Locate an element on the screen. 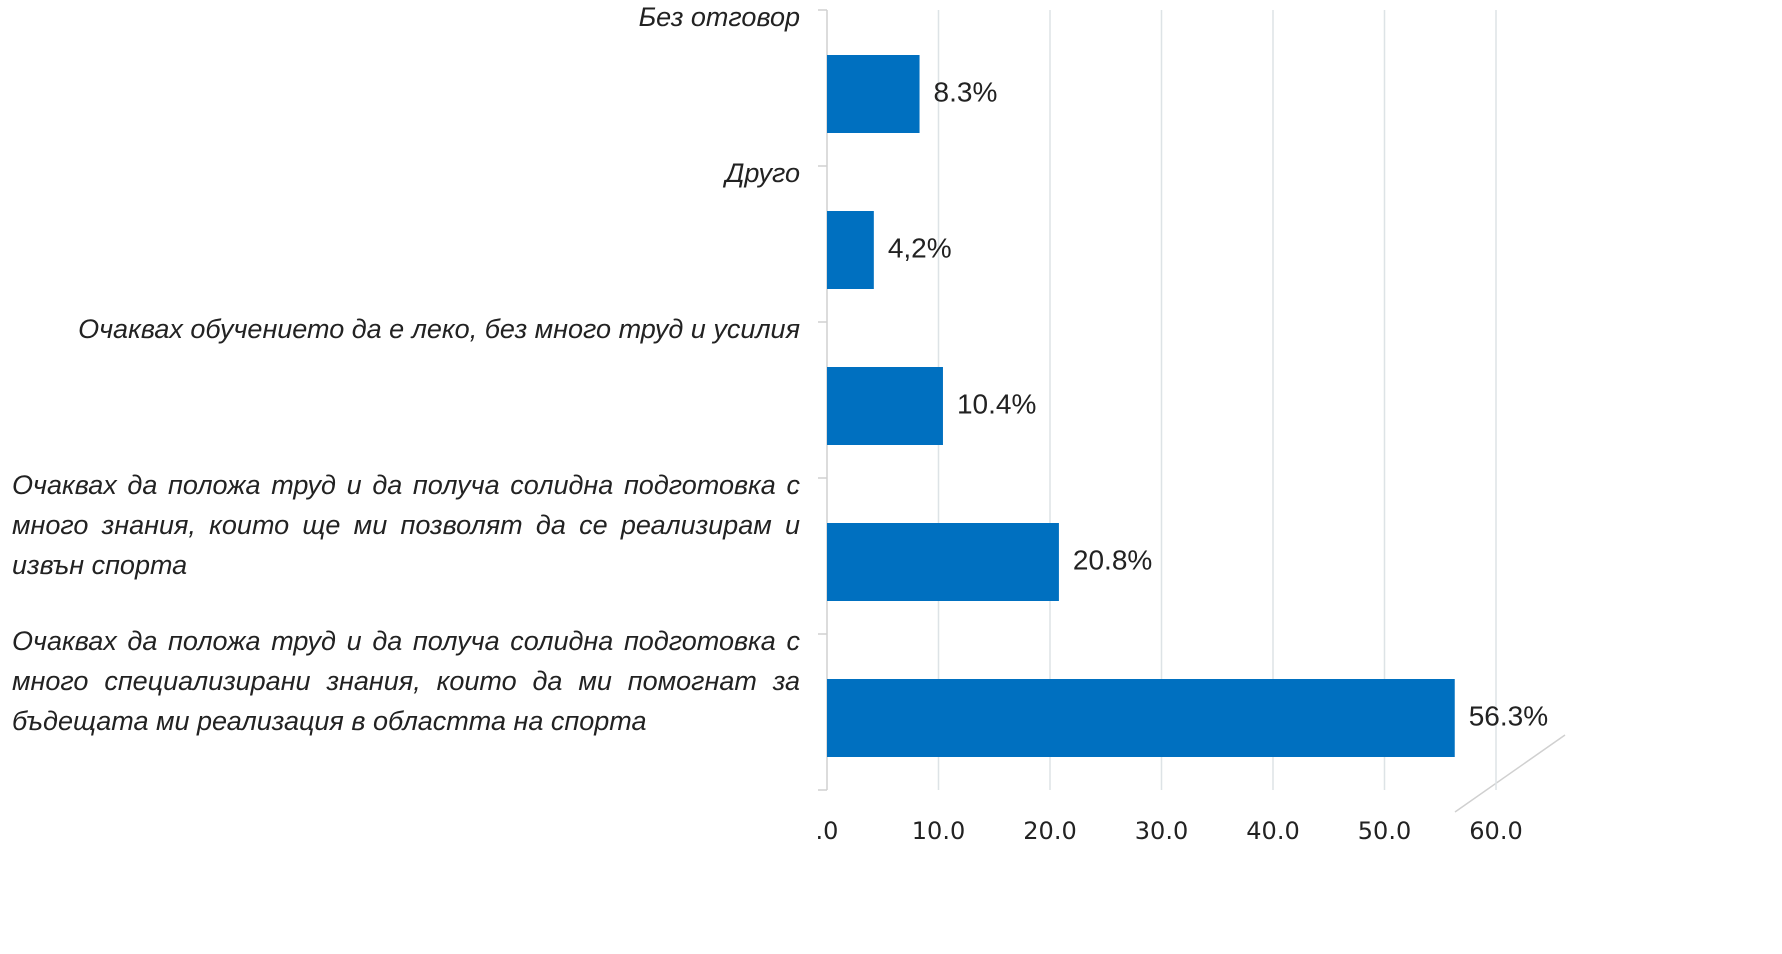 The height and width of the screenshot is (954, 1782). x-tick-label: 60.0 is located at coordinates (1495, 831).